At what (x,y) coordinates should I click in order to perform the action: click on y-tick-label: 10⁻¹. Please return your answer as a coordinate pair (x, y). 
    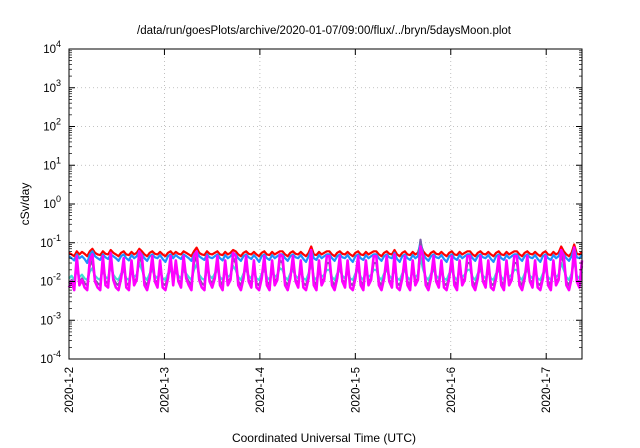
    Looking at the image, I should click on (50, 241).